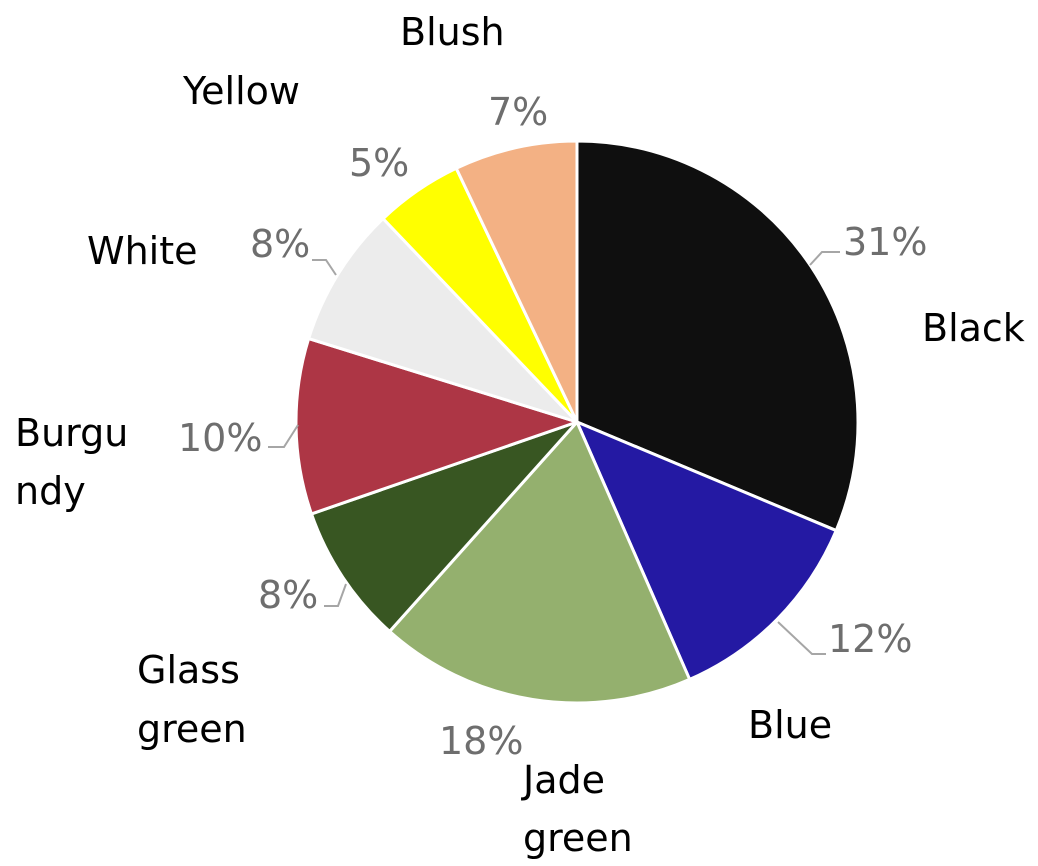 The image size is (1038, 866). I want to click on pct-label-black: 31%, so click(885, 242).